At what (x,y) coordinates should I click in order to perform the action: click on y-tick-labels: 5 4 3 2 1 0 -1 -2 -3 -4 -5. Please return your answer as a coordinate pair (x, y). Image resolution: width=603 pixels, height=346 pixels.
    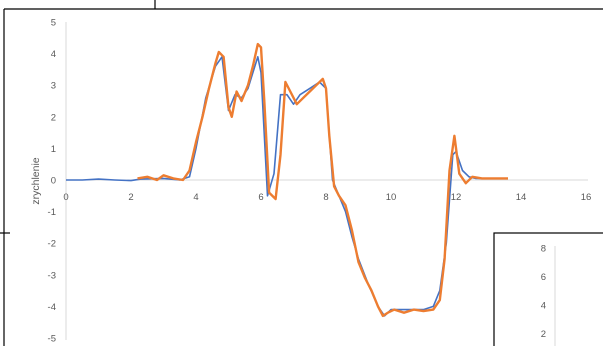
    Looking at the image, I should click on (52, 181).